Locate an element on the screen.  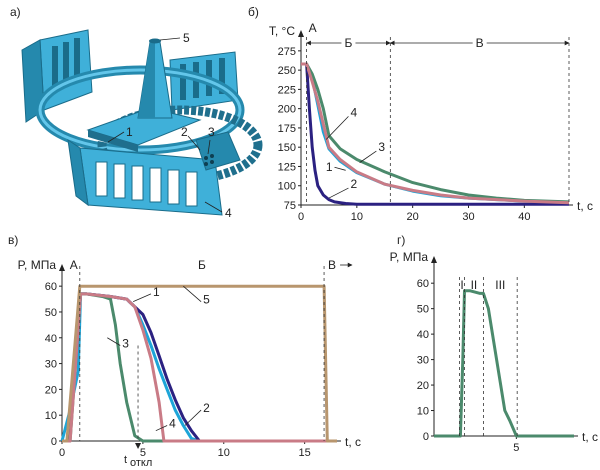
cutoff-subscript: откл is located at coordinates (141, 463).